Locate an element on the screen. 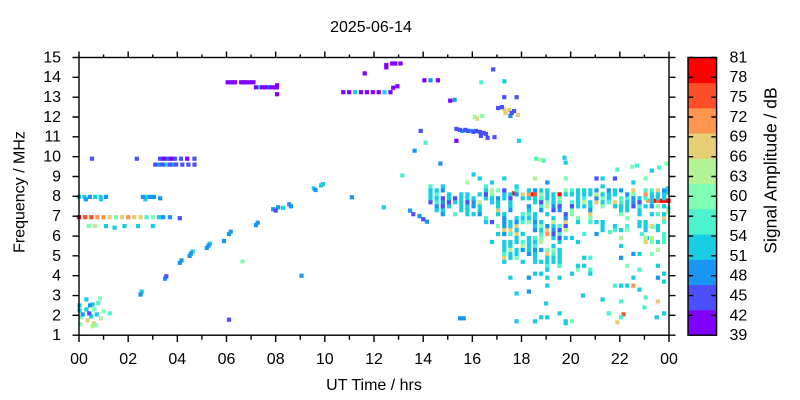 The image size is (800, 400). svg-text: 45 is located at coordinates (739, 295).